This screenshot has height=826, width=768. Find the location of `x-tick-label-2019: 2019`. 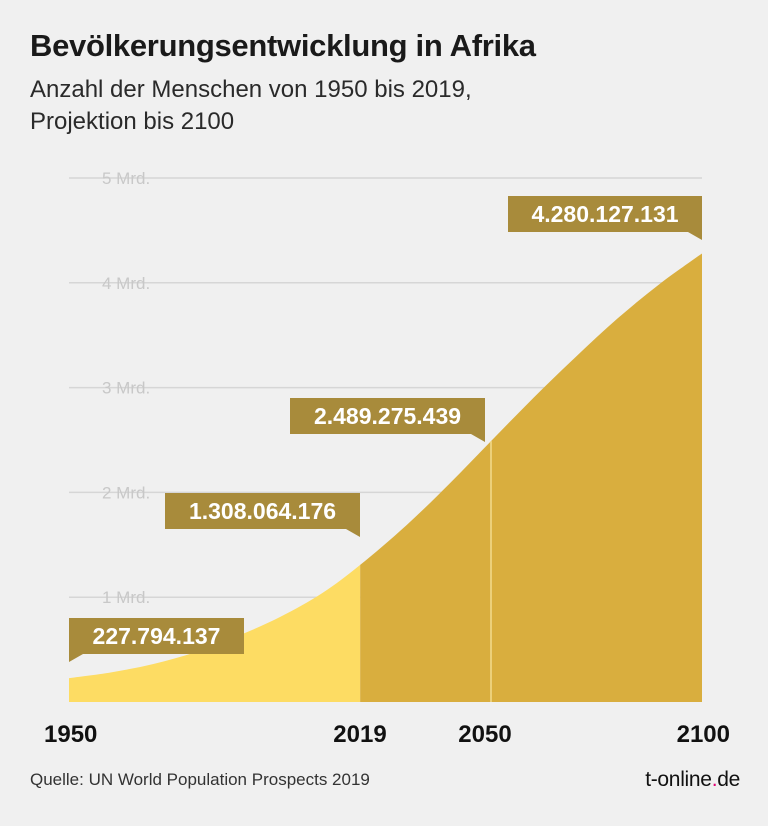

x-tick-label-2019: 2019 is located at coordinates (359, 734).